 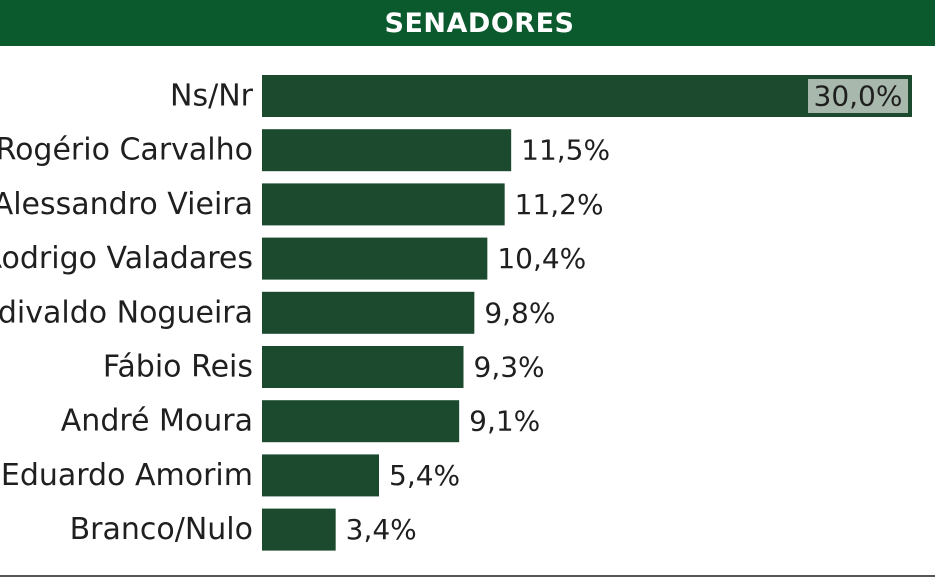 I want to click on value-label: 11,2%, so click(x=559, y=204).